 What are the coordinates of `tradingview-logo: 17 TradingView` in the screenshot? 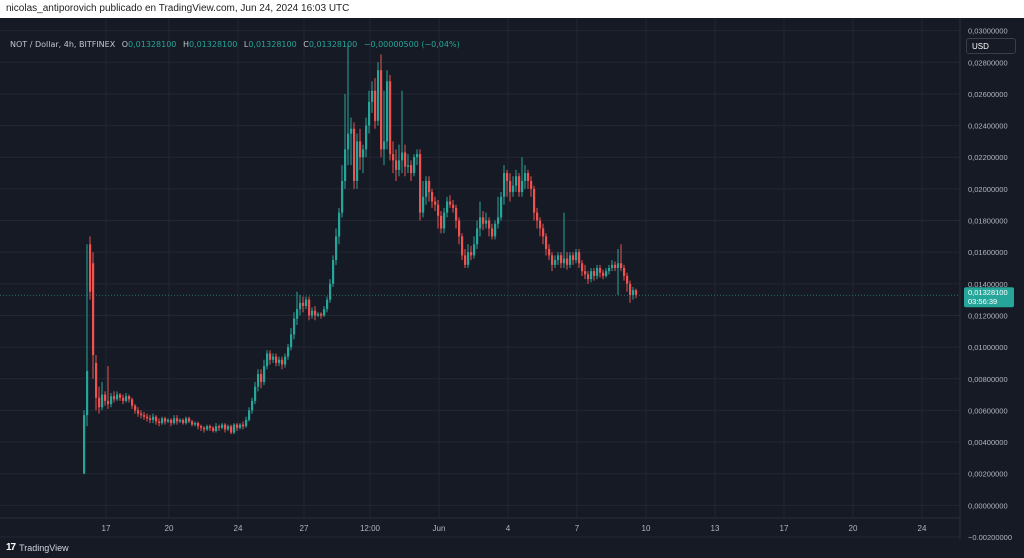 It's located at (37, 547).